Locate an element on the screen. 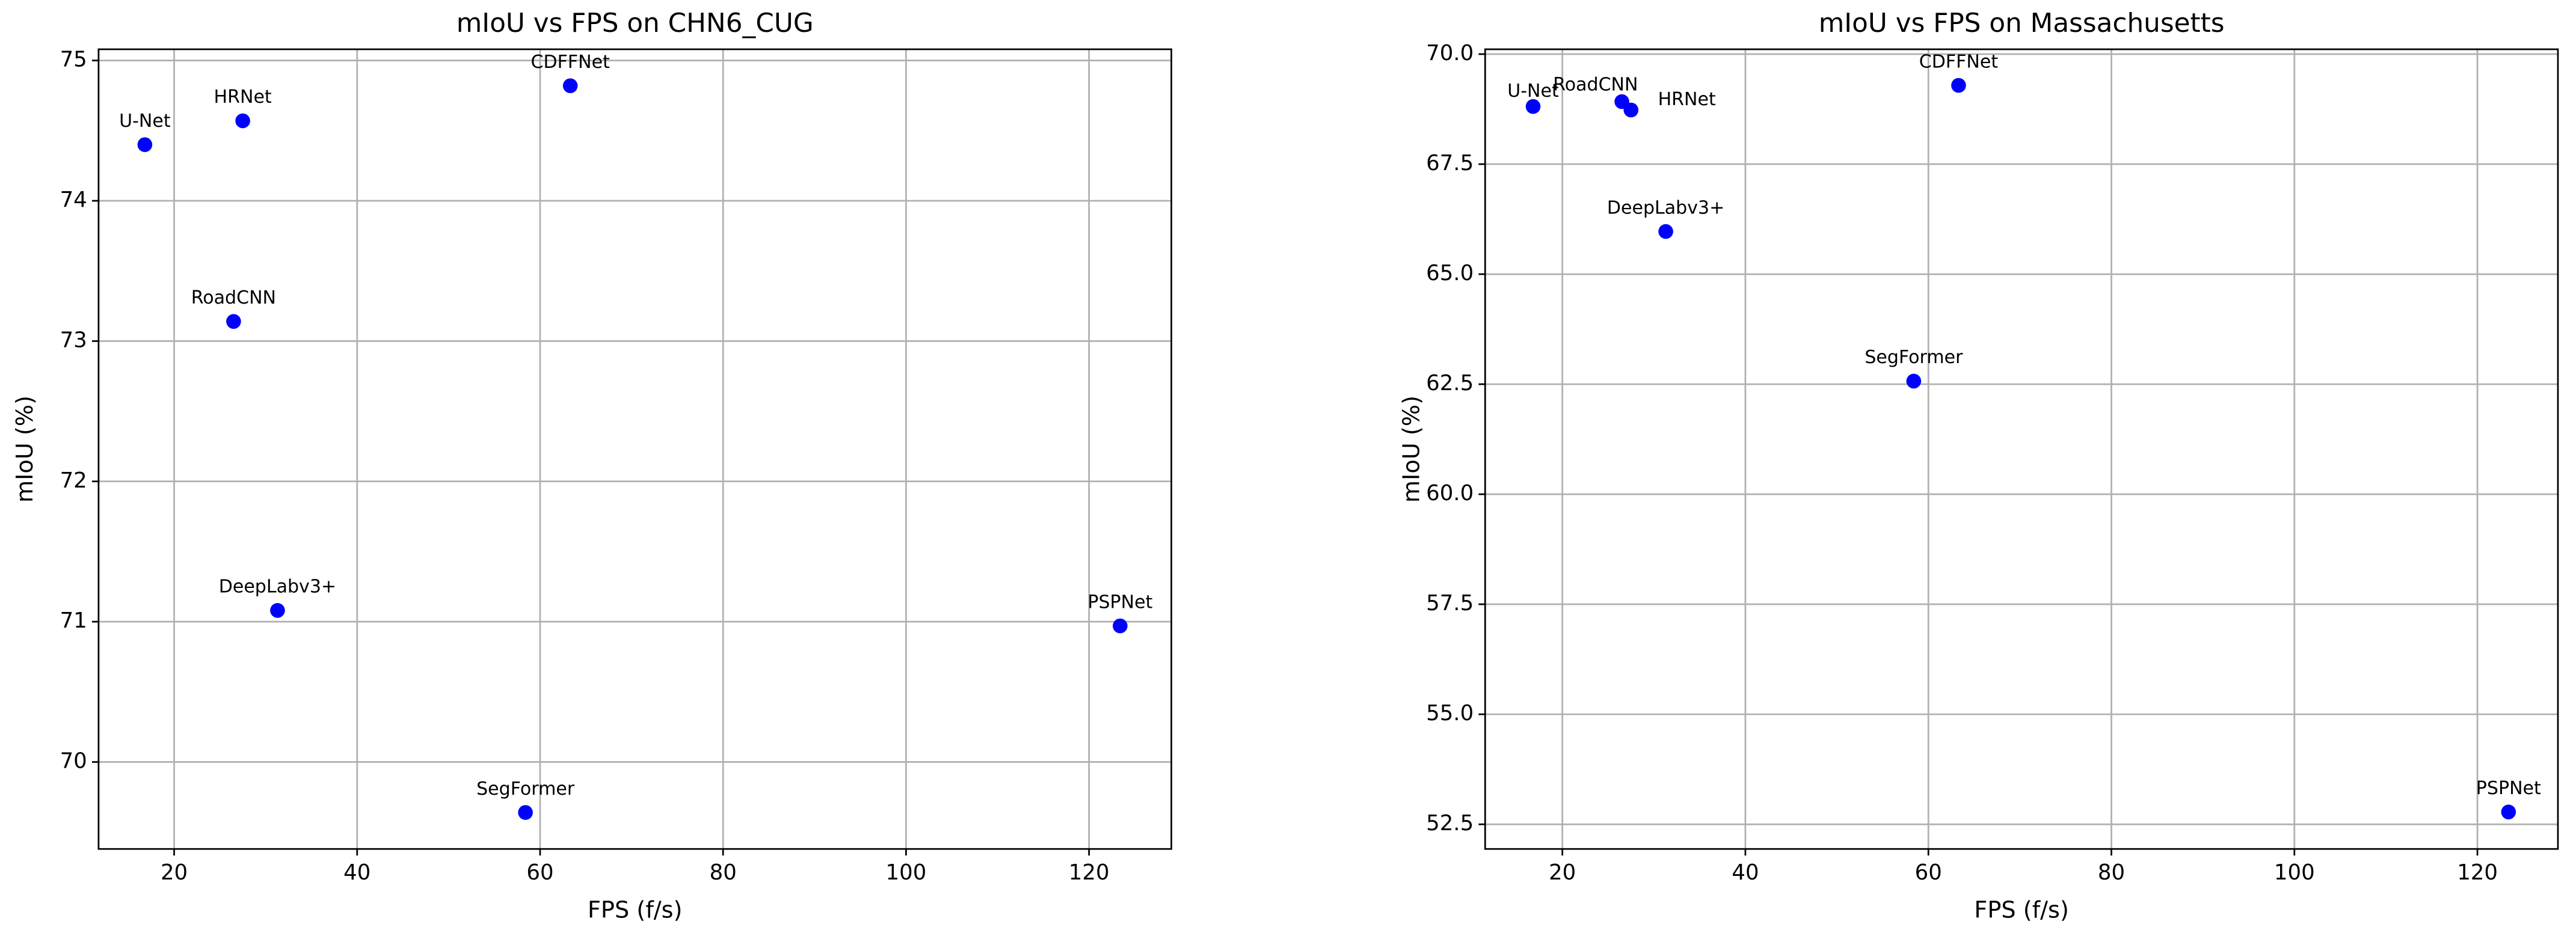 Image resolution: width=2576 pixels, height=936 pixels. chart-title: mIoU vs FPS on CHN6_CUG is located at coordinates (635, 23).